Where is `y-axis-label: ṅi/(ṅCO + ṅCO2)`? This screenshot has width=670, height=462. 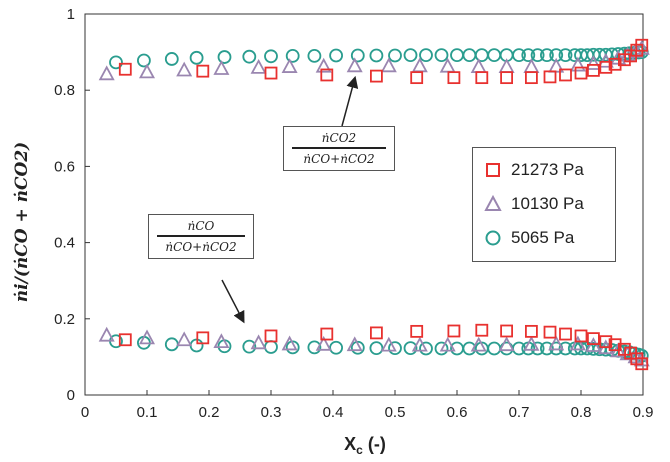 y-axis-label: ṅi/(ṅCO + ṅCO2) is located at coordinates (22, 222).